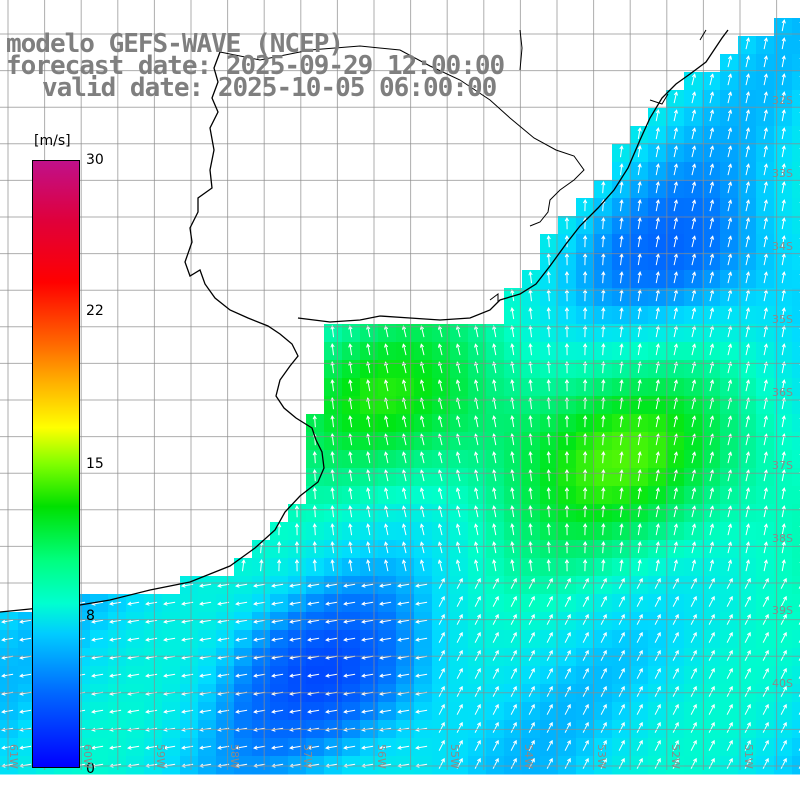 Image resolution: width=800 pixels, height=800 pixels. I want to click on colorbar-tick-22: 22, so click(95, 311).